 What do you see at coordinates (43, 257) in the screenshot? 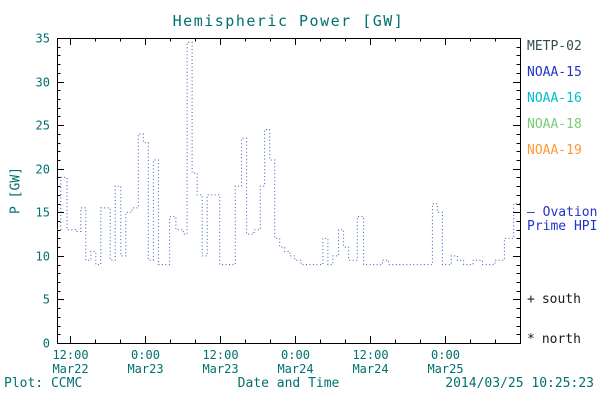
I see `svg-text: 10` at bounding box center [43, 257].